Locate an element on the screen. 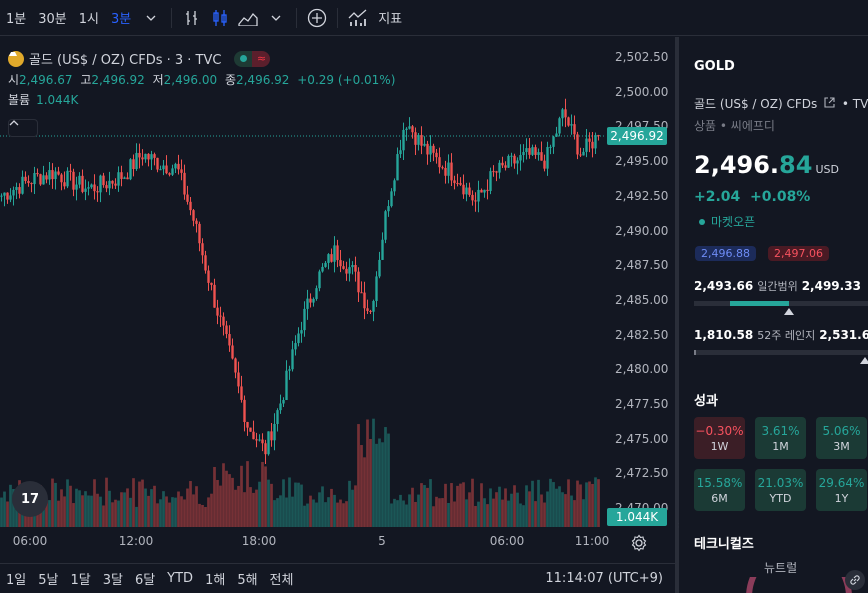 The height and width of the screenshot is (593, 868). range-1y: 1해 is located at coordinates (215, 580).